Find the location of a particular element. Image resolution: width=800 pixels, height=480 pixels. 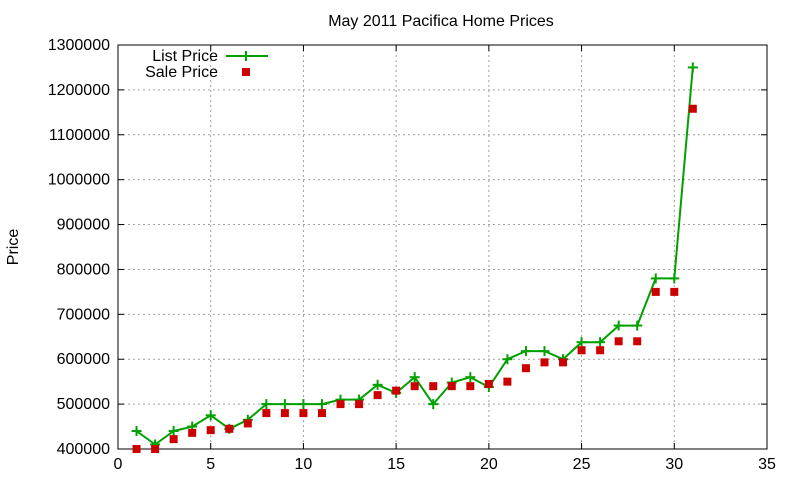

x-tick-label: 25 is located at coordinates (582, 464).